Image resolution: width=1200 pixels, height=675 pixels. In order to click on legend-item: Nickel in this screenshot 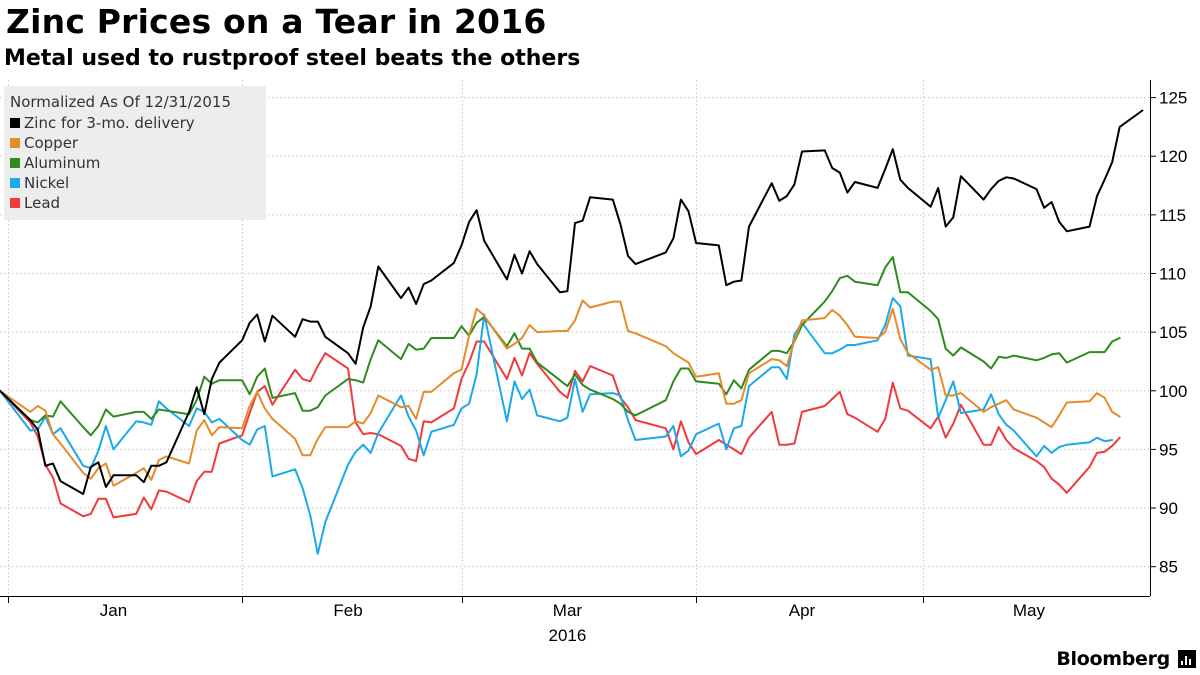, I will do `click(39, 183)`.